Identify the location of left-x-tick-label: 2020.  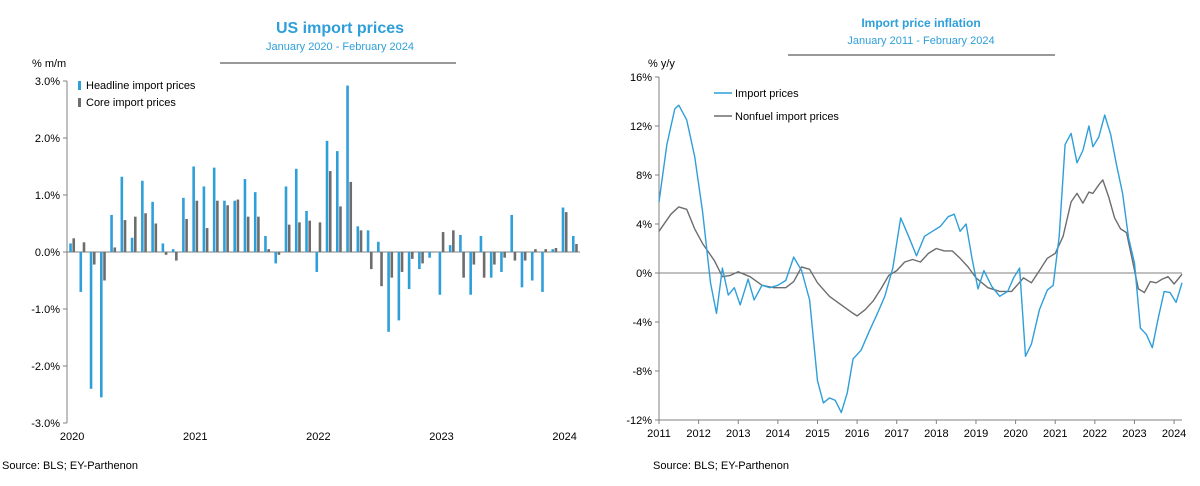
(72, 437).